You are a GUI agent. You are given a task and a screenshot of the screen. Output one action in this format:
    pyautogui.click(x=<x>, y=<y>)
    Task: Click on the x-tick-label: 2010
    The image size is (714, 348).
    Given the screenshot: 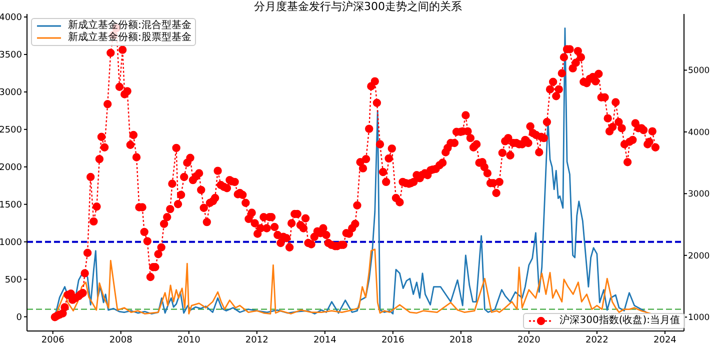 What is the action you would take?
    pyautogui.click(x=189, y=340)
    